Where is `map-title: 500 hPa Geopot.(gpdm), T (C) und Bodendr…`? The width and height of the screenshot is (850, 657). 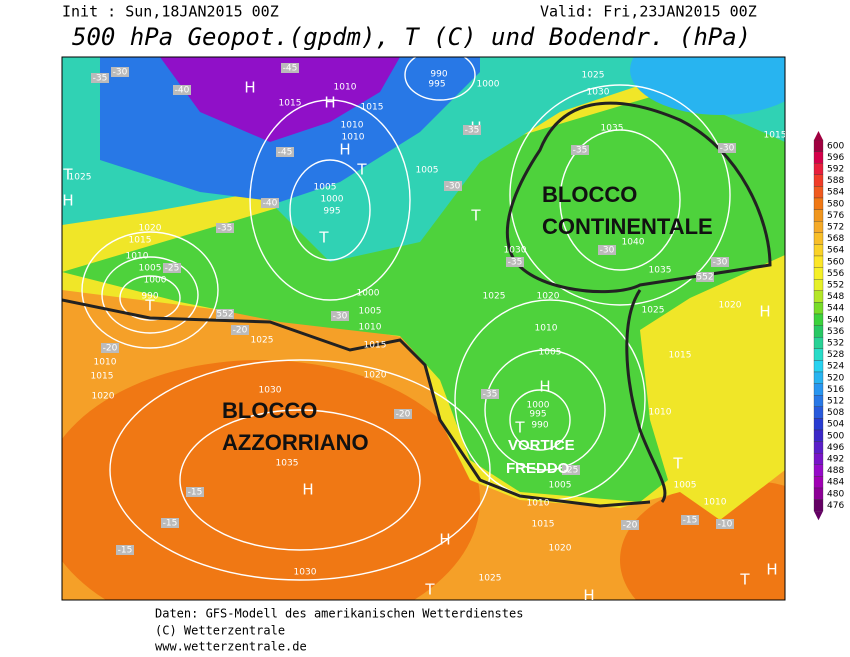
map-title: 500 hPa Geopot.(gpdm), T (C) und Bodendr… is located at coordinates (411, 37).